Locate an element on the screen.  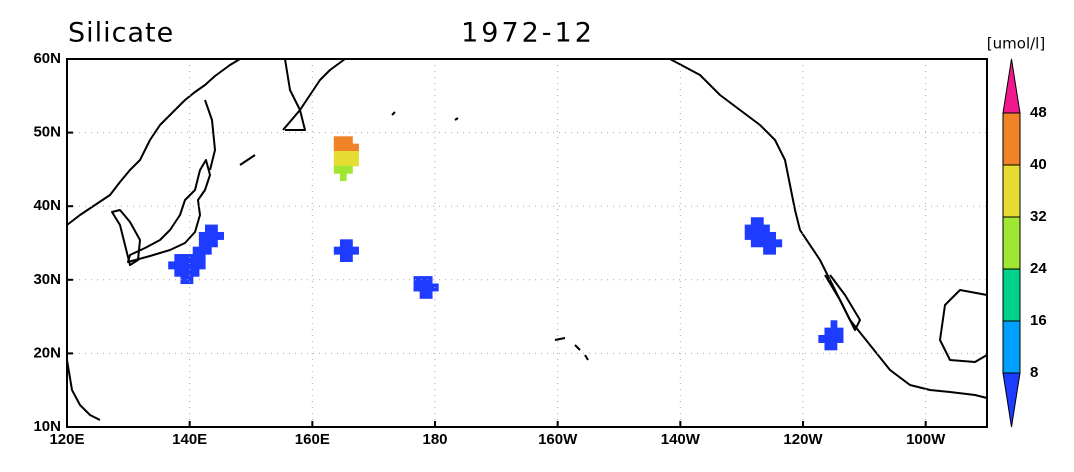
x-tick-label: 160W is located at coordinates (558, 439).